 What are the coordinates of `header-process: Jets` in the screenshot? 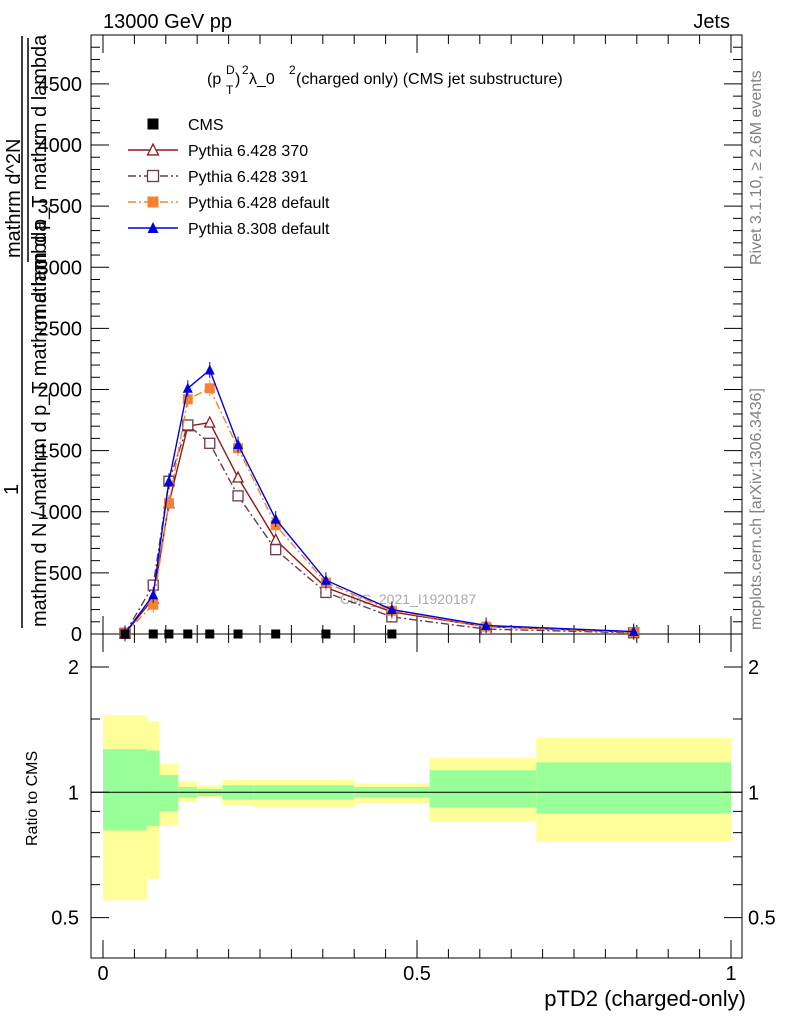 It's located at (711, 22).